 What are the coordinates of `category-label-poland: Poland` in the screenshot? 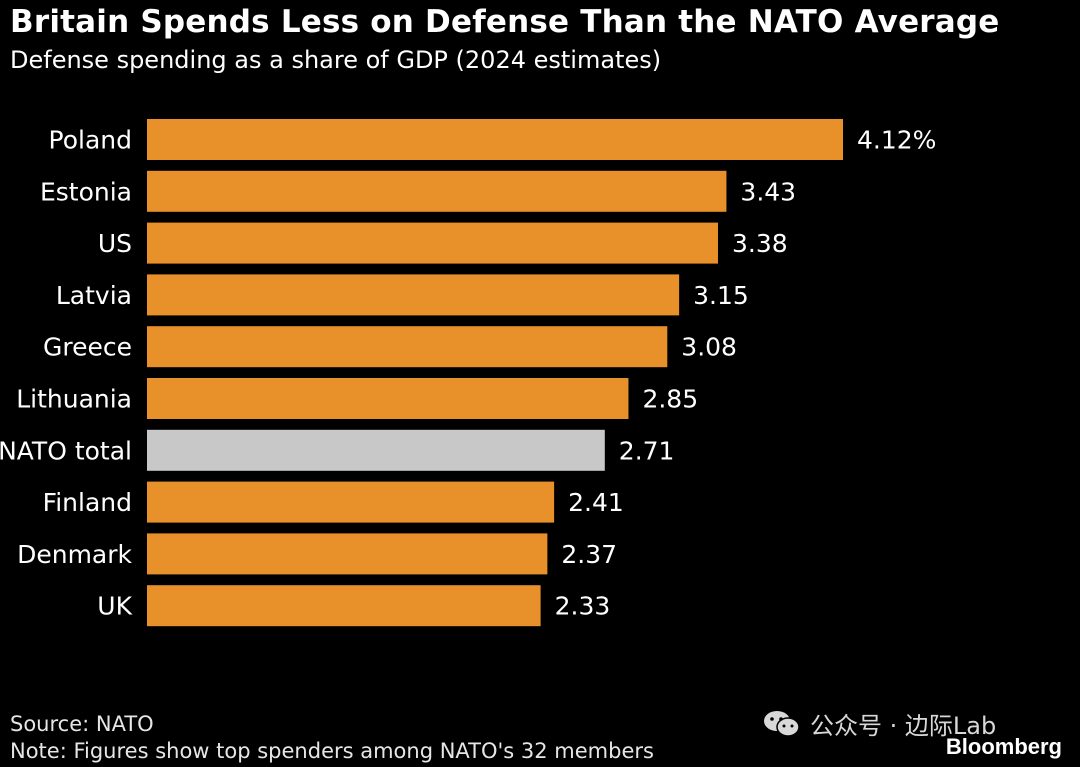 It's located at (90, 140).